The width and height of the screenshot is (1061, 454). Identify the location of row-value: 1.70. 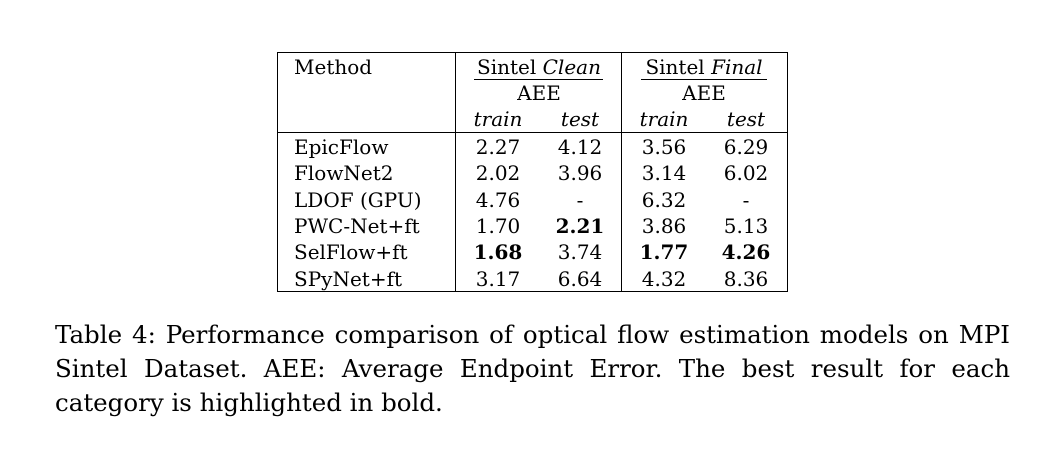
(498, 225).